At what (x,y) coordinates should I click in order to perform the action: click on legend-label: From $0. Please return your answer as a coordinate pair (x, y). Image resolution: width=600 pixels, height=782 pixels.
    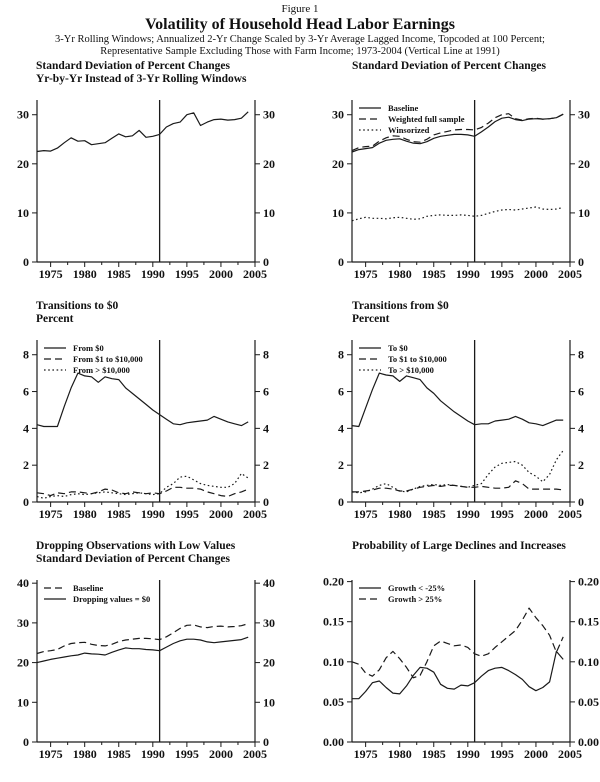
    Looking at the image, I should click on (88, 348).